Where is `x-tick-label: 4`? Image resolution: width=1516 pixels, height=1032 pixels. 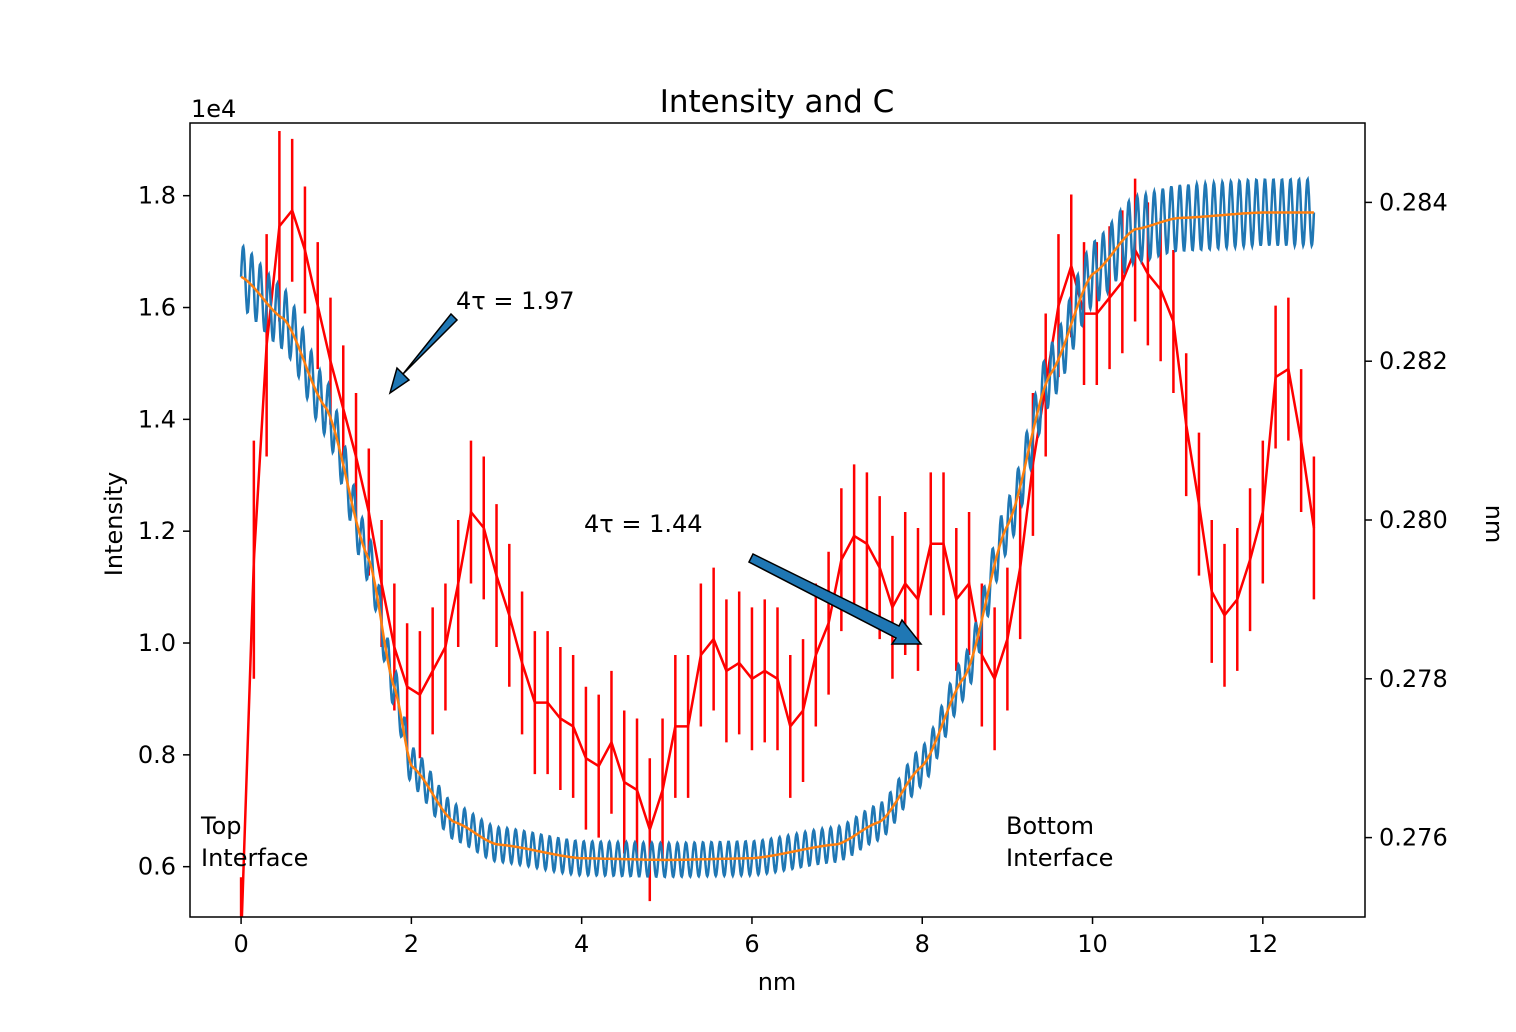
x-tick-label: 4 is located at coordinates (581, 944).